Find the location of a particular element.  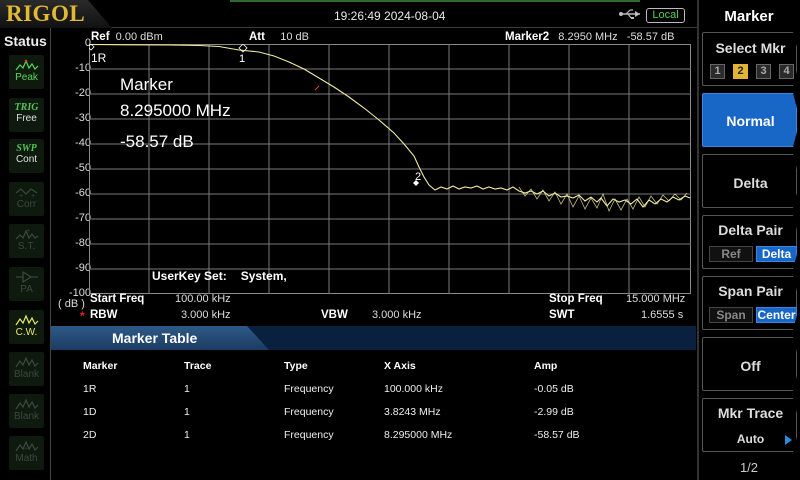

status-trig: TRIG Free is located at coordinates (26, 115).